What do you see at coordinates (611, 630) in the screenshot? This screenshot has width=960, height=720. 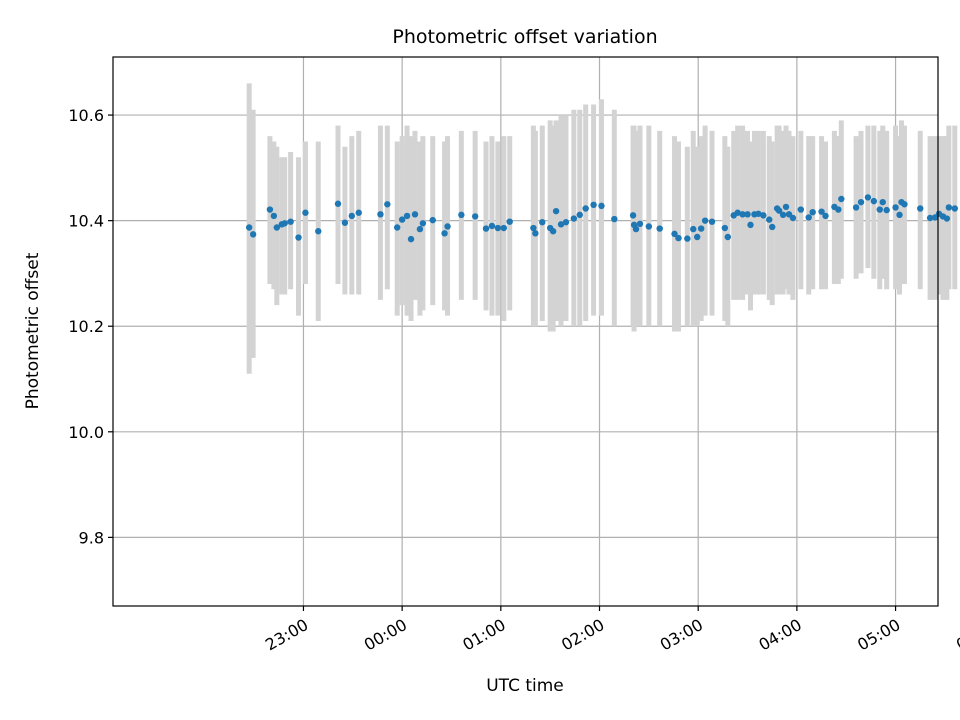 I see `x-axis-ticks: 23:00 00:00 01:00 02:00 03:00 04:00 05:00 06:00` at bounding box center [611, 630].